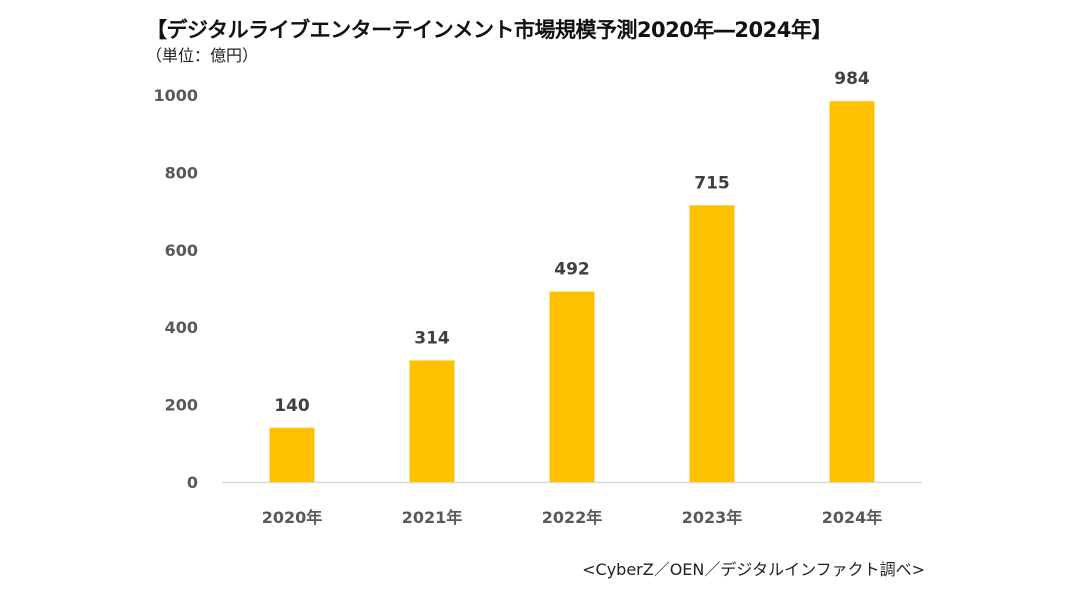  I want to click on x-tick-label: 2021年, so click(432, 517).